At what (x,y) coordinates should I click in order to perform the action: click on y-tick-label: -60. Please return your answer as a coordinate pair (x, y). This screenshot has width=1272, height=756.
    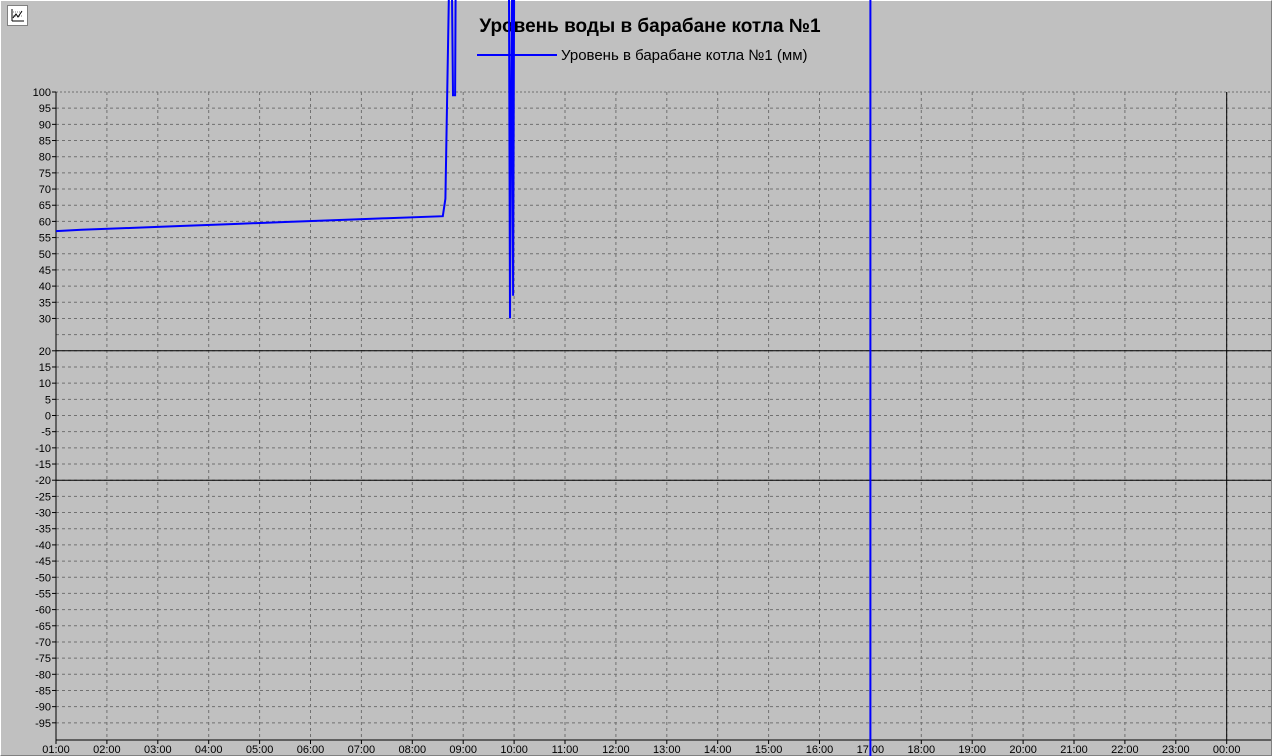
    Looking at the image, I should click on (43, 611).